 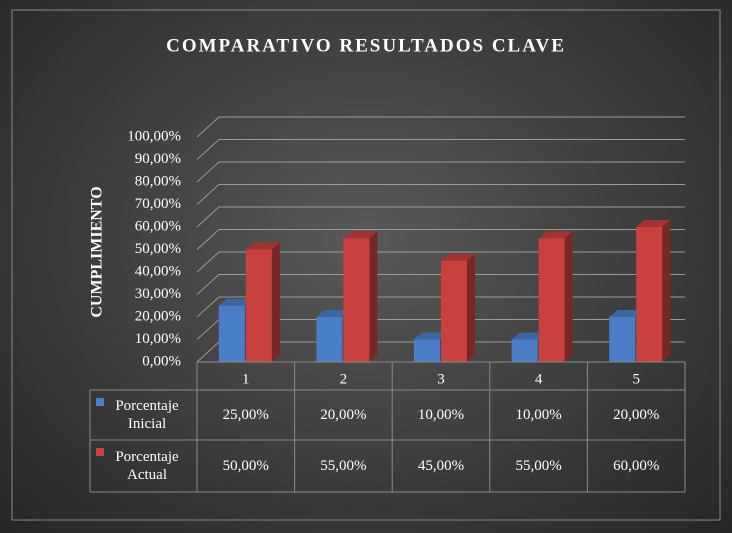 What do you see at coordinates (97, 251) in the screenshot?
I see `y-axis-title: CUMPLIMIENTO` at bounding box center [97, 251].